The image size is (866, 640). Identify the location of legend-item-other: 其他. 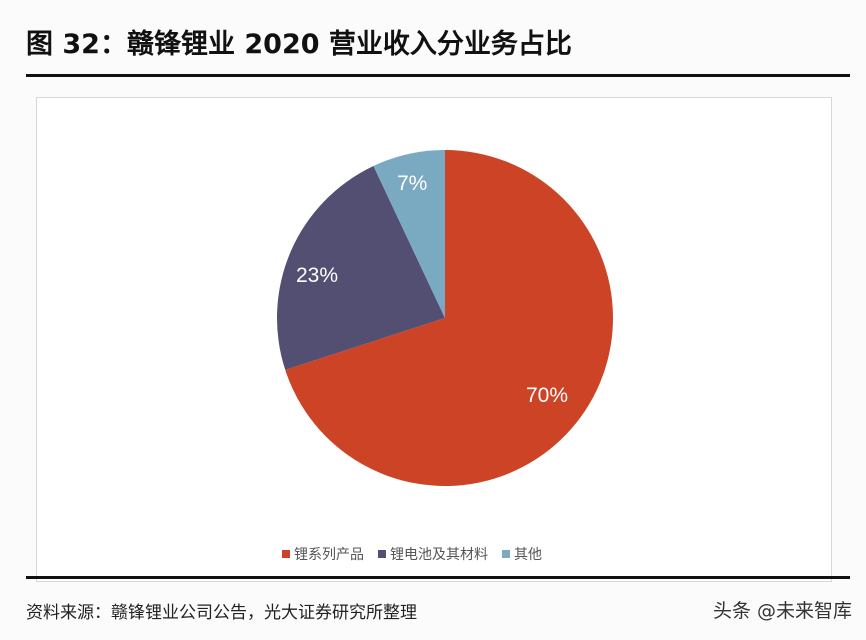
(522, 554).